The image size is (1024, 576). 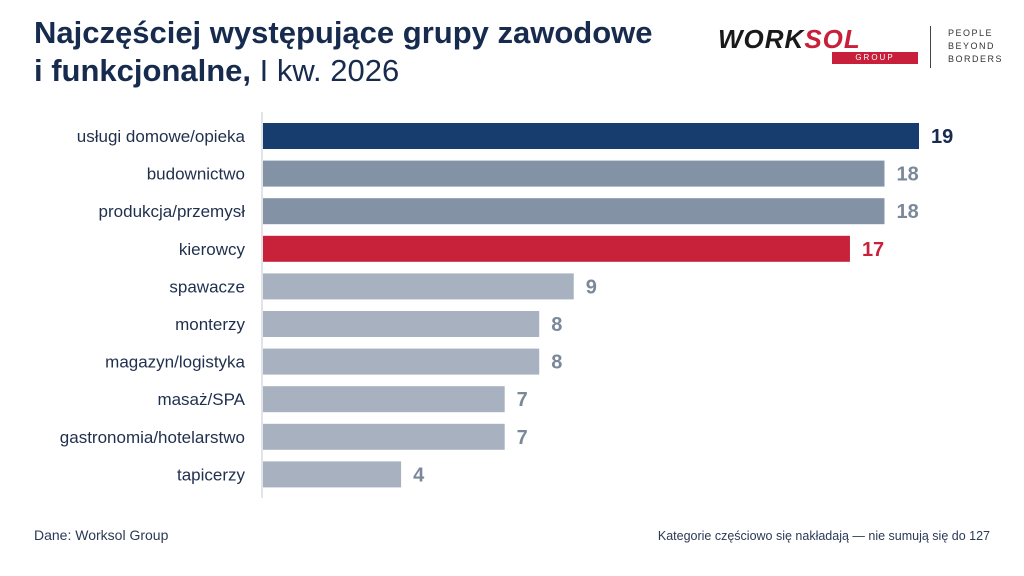 What do you see at coordinates (972, 46) in the screenshot?
I see `logo-tagline-line: BEYOND` at bounding box center [972, 46].